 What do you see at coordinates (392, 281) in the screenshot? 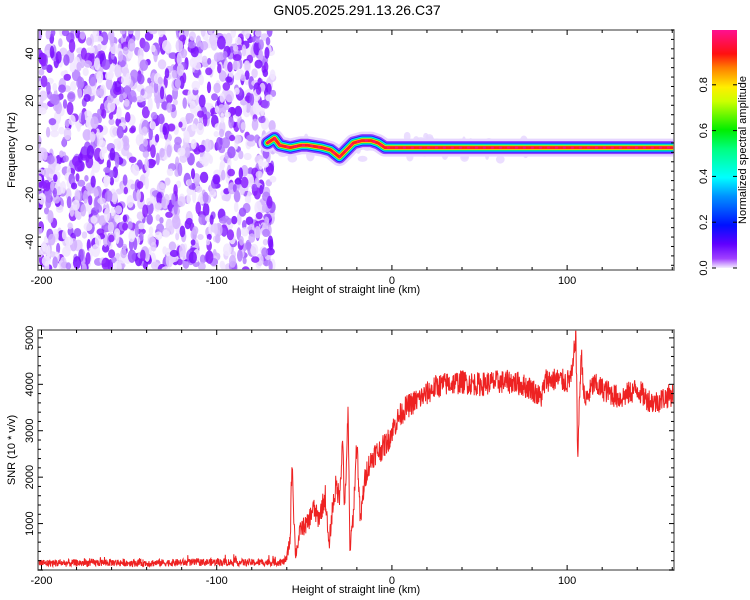
I see `x-tick-label: 0` at bounding box center [392, 281].